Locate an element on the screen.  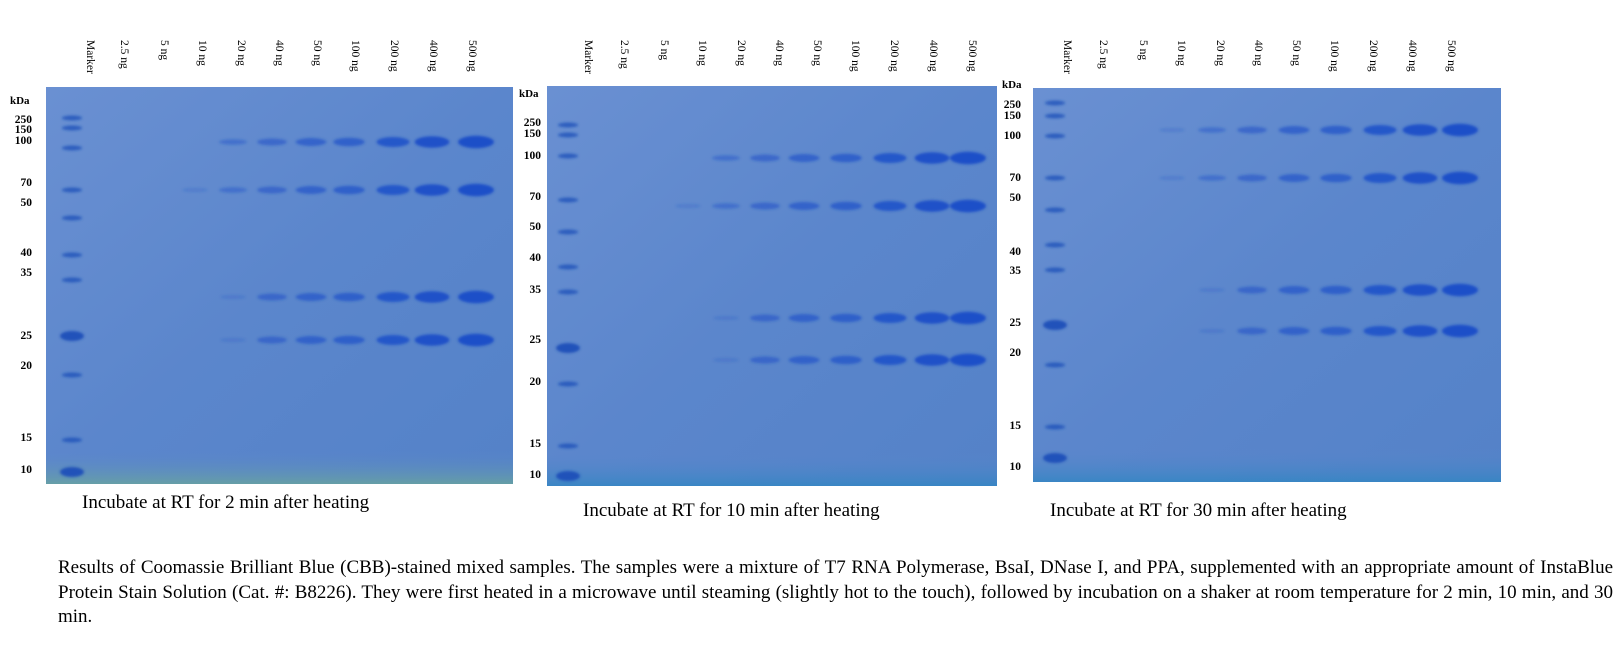
mw-marker-label: 40 is located at coordinates (26, 253).